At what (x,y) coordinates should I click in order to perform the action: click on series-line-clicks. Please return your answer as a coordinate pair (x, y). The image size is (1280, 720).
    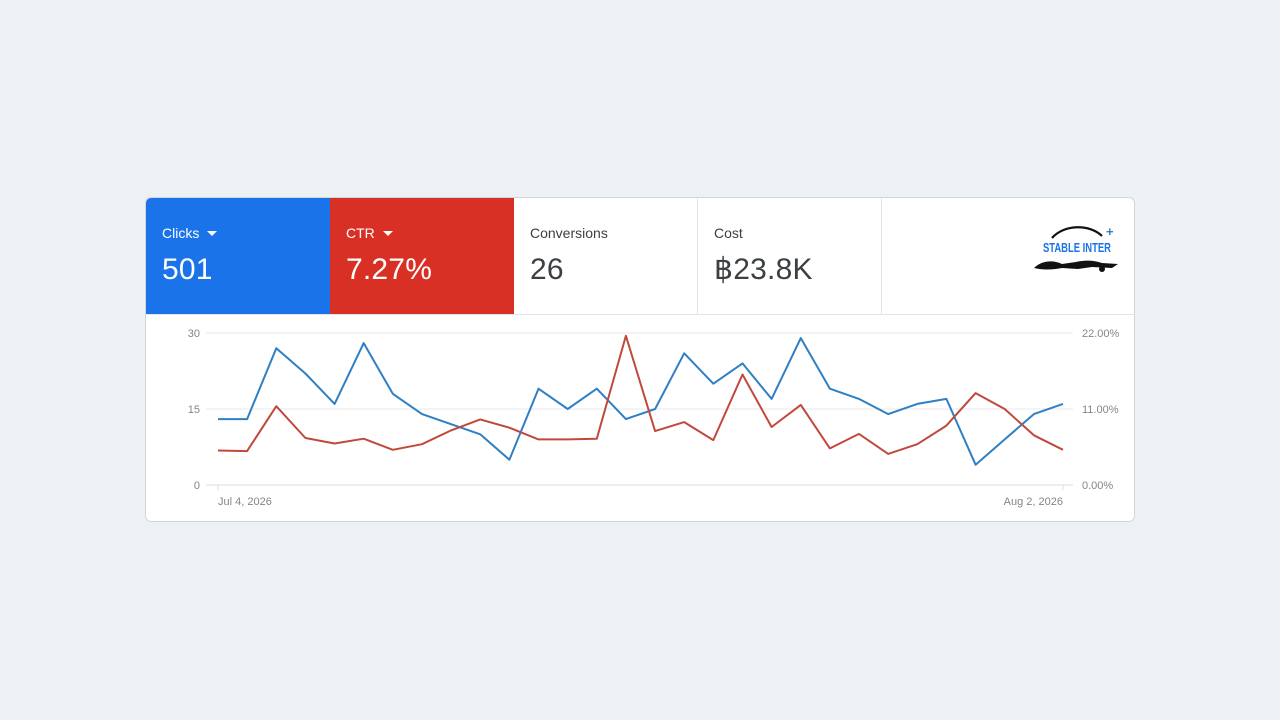
    Looking at the image, I should click on (641, 401).